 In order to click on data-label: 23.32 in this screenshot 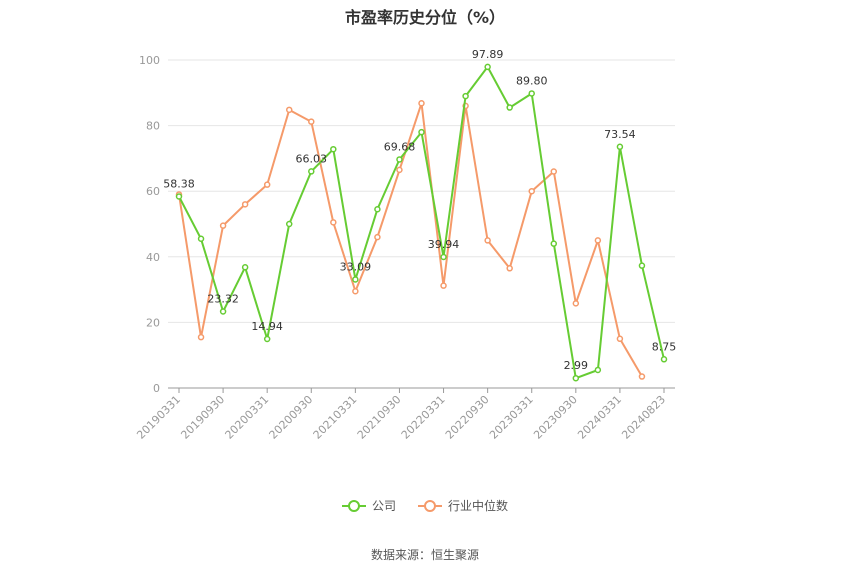, I will do `click(223, 299)`.